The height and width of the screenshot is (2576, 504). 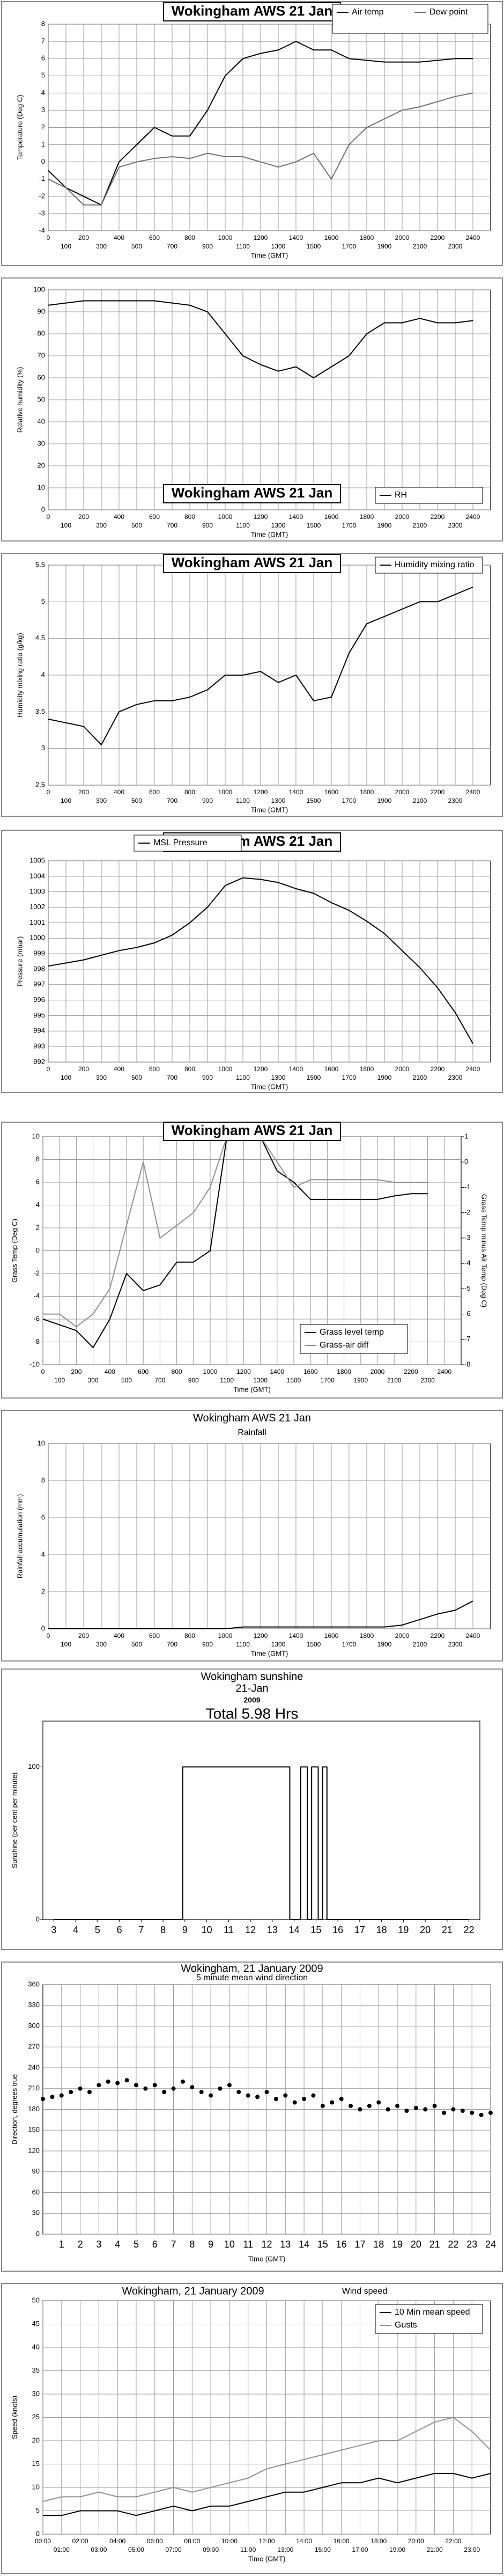 I want to click on x-tick-label: 12, so click(x=250, y=1929).